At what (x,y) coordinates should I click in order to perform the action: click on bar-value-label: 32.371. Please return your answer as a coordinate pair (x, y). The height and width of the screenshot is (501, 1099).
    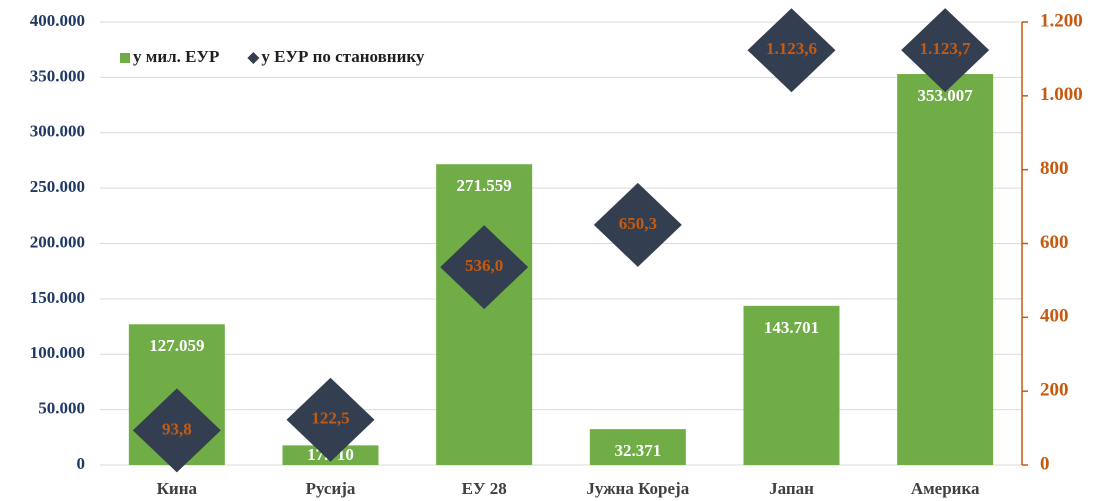
    Looking at the image, I should click on (637, 450).